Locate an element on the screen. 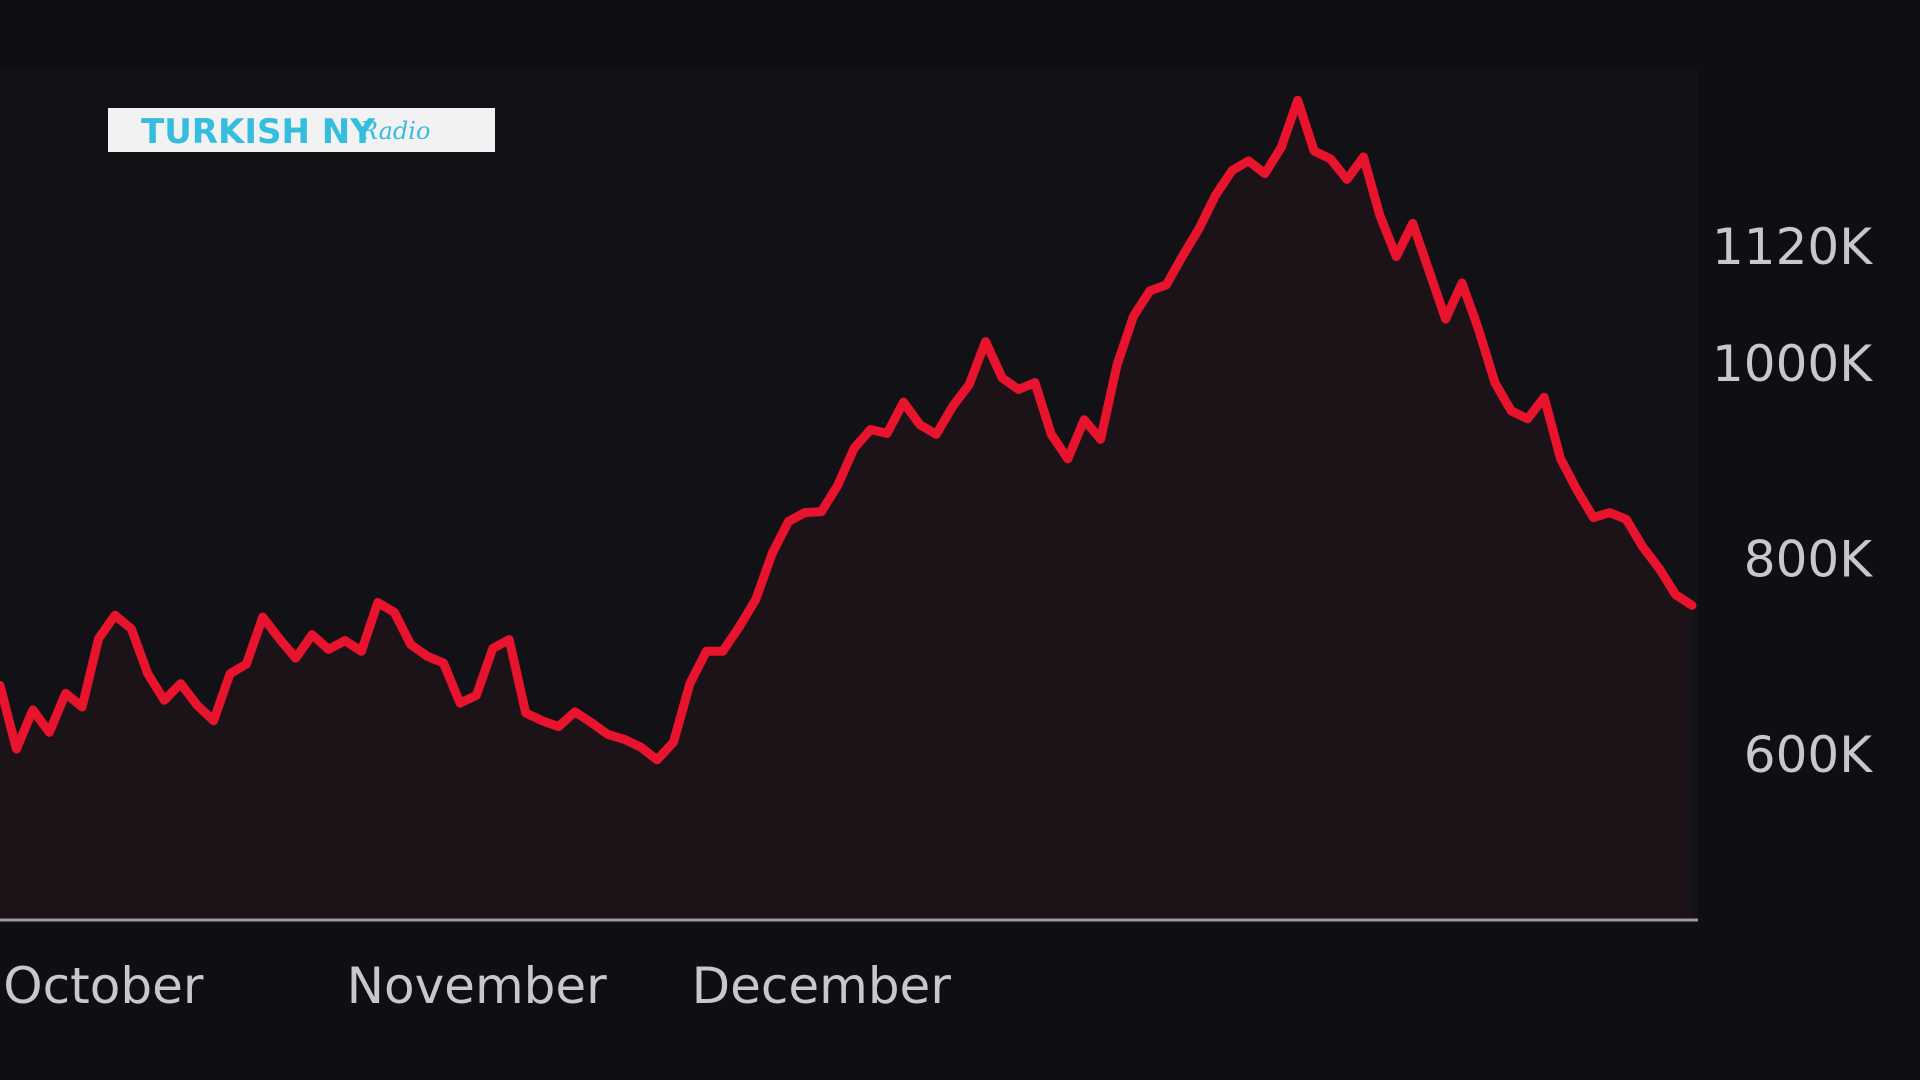 This screenshot has width=1920, height=1080. y-tick-label: 1120K is located at coordinates (1792, 247).